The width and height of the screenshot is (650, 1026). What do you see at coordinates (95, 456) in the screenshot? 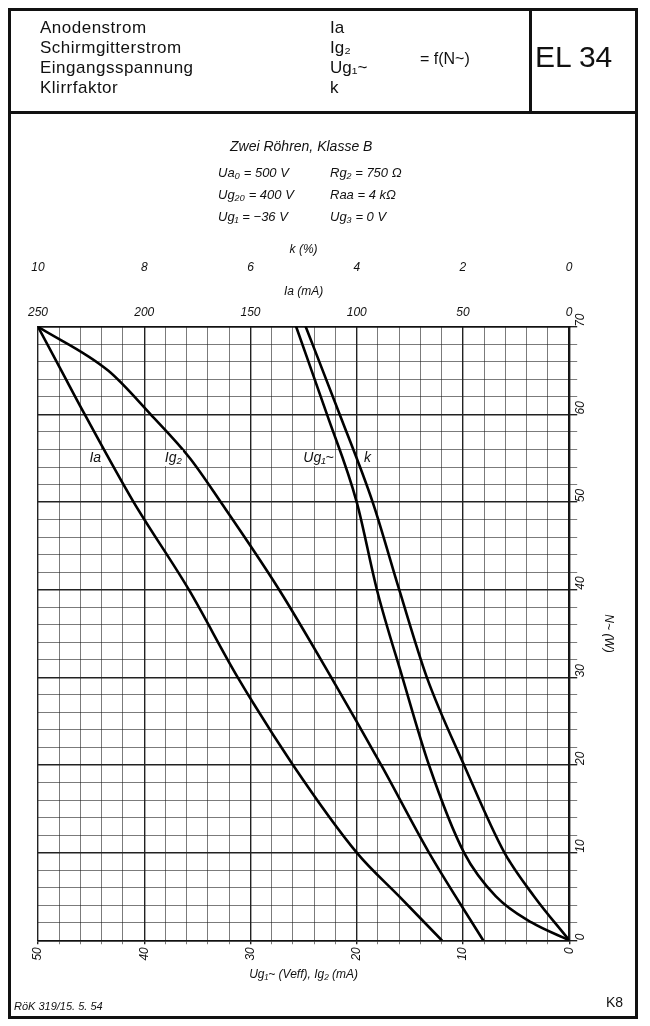
I see `series-label: Ia` at bounding box center [95, 456].